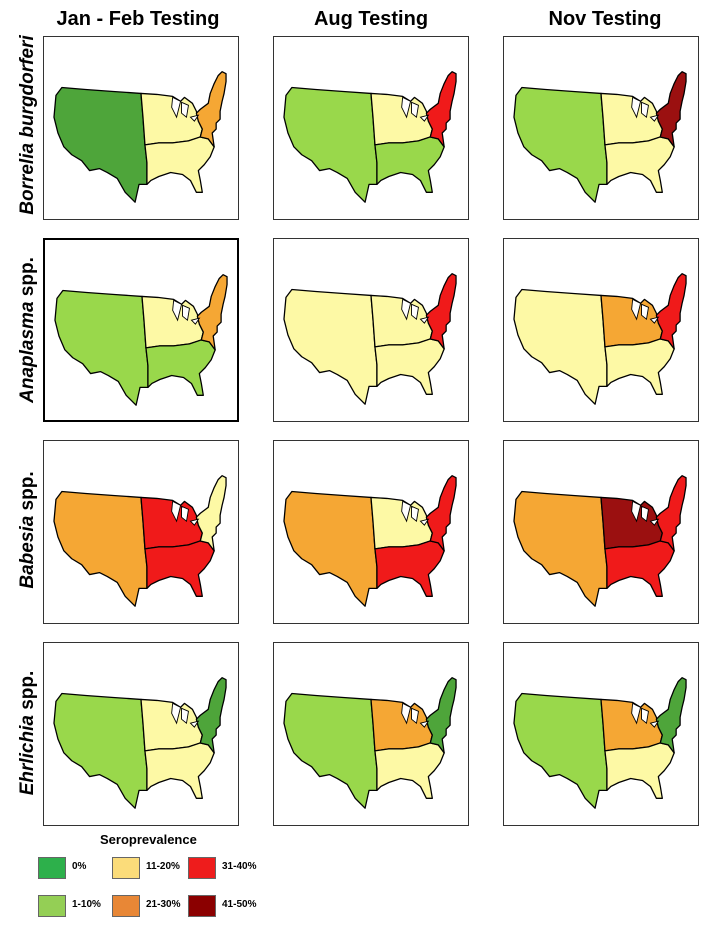  I want to click on us-map-r3-c1, so click(370, 743).